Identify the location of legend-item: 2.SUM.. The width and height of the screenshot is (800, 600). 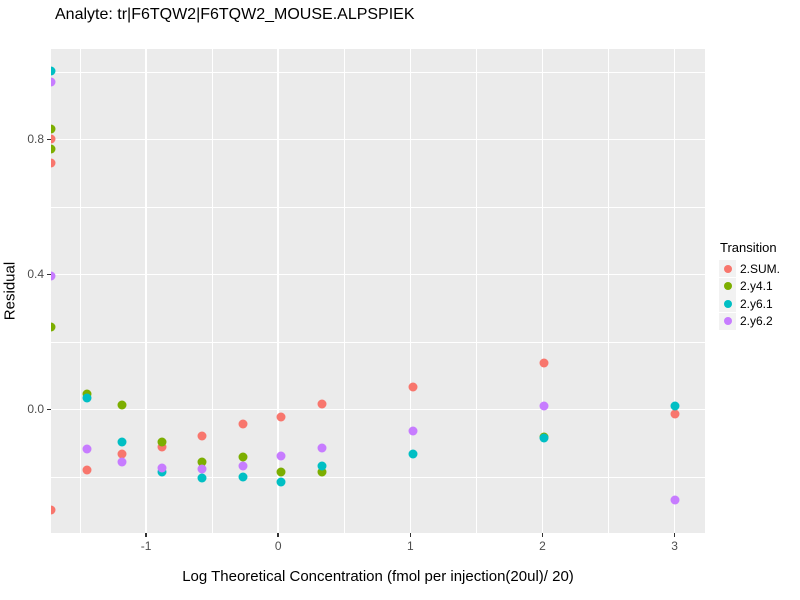
(749, 269).